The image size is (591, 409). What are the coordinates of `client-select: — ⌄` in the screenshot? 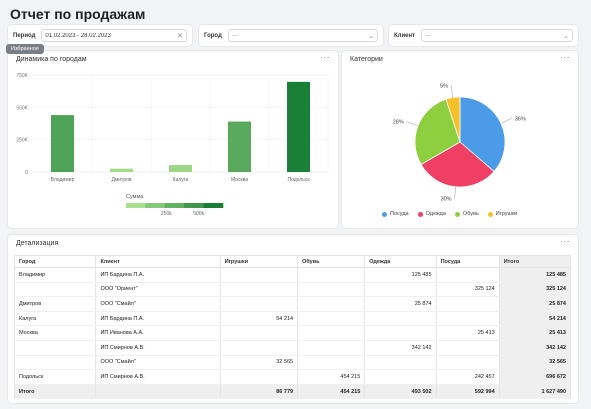 It's located at (497, 35).